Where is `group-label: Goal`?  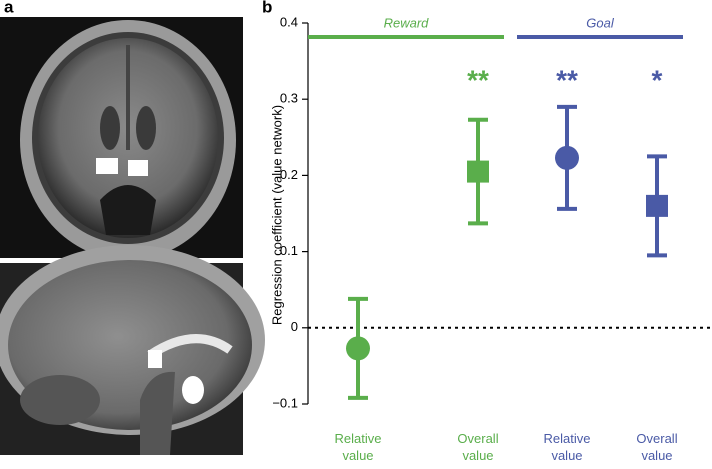 group-label: Goal is located at coordinates (600, 22).